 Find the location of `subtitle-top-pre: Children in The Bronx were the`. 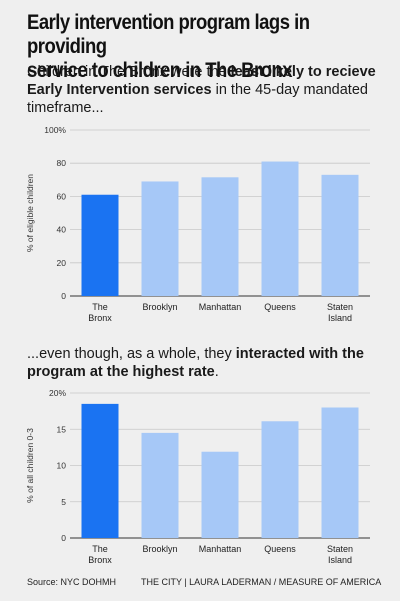

subtitle-top-pre: Children in The Bronx were the is located at coordinates (129, 72).